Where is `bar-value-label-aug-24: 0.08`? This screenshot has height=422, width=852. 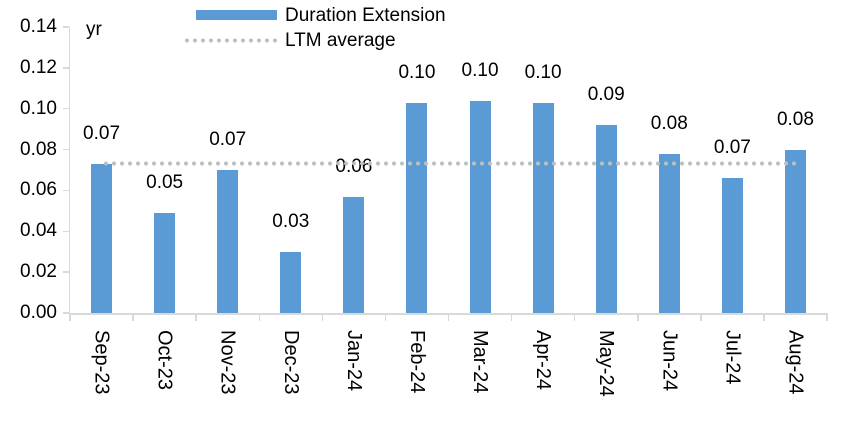 bar-value-label-aug-24: 0.08 is located at coordinates (795, 119).